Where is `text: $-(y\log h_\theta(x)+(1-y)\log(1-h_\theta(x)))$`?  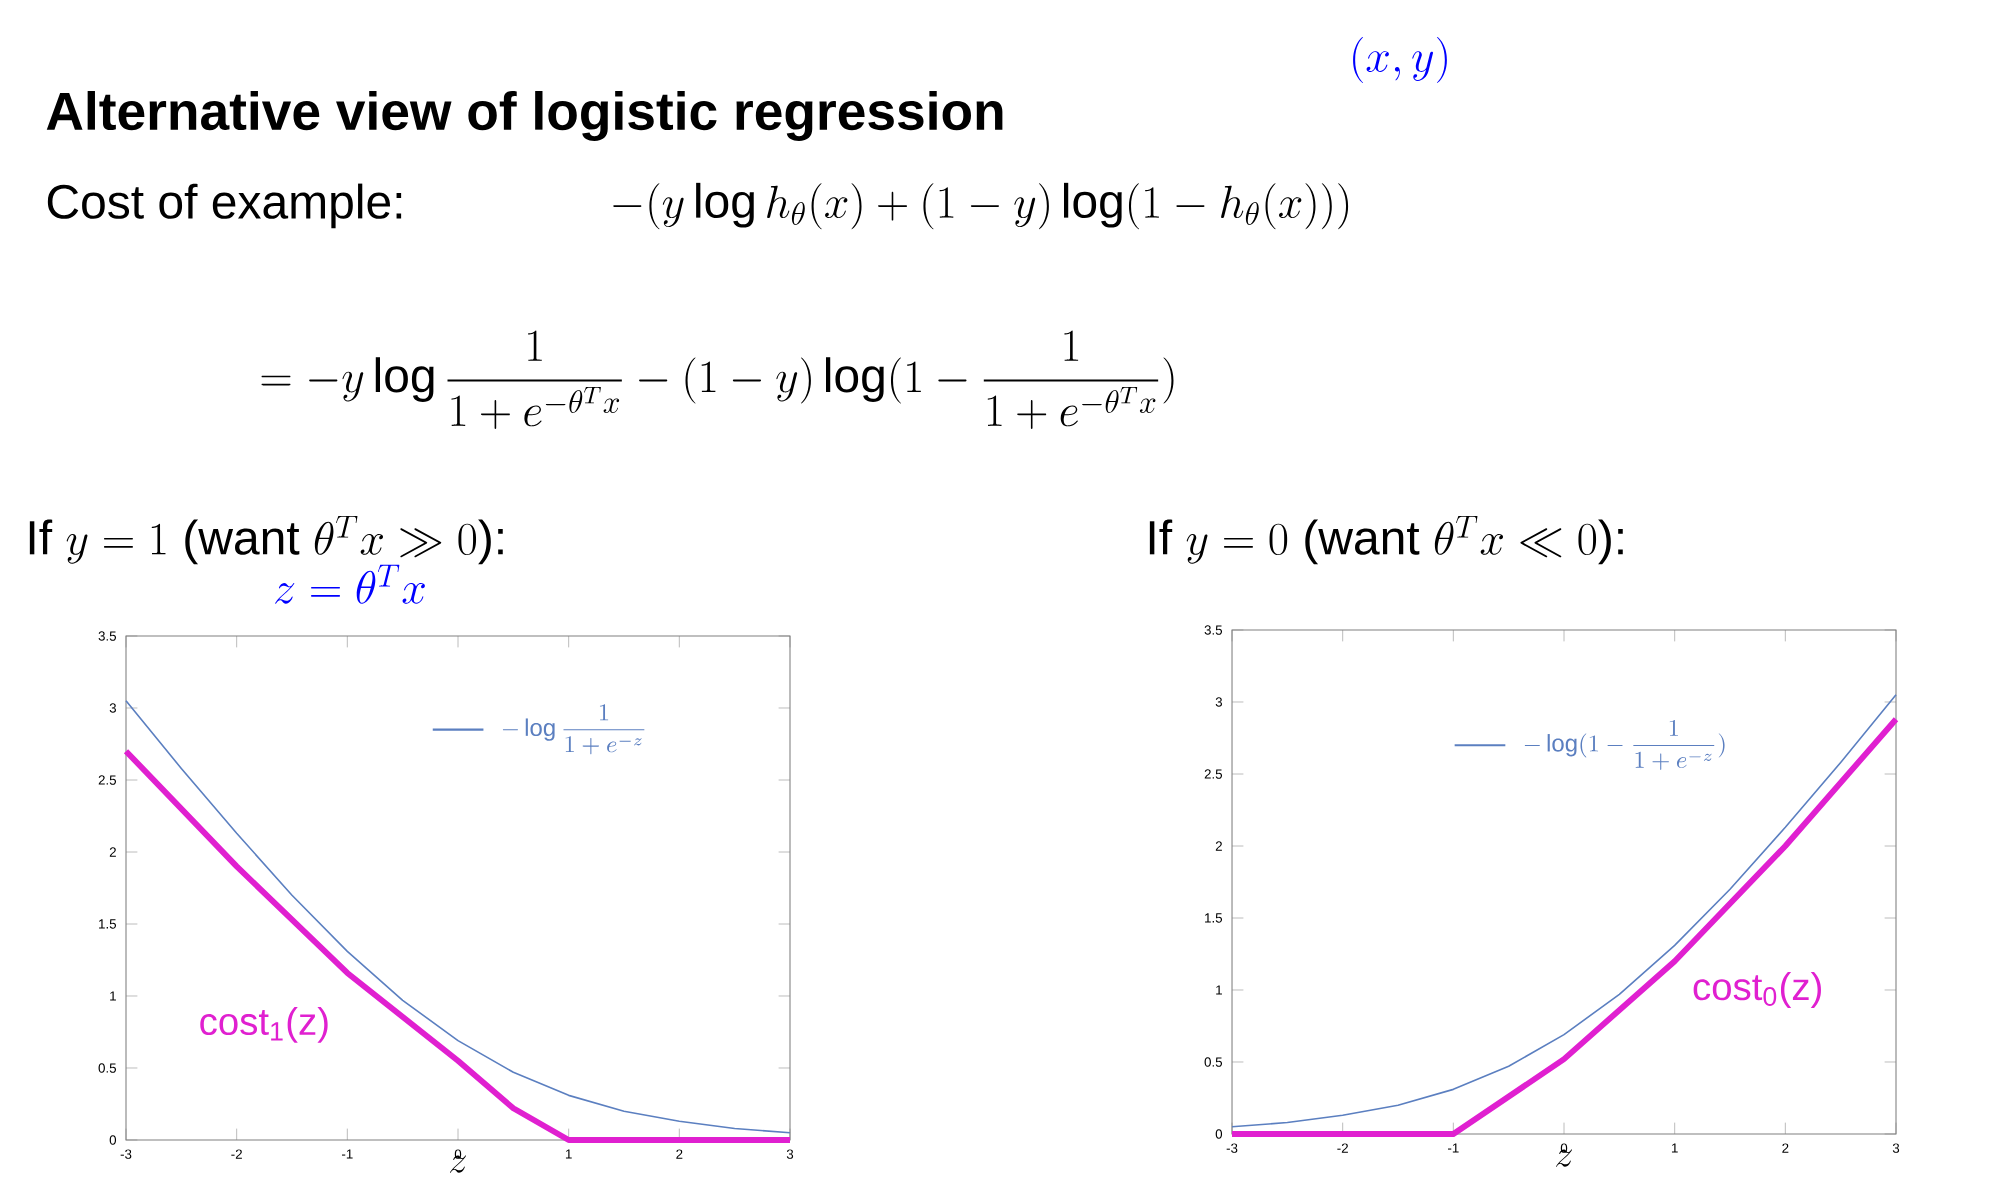 text: $-(y\log h_\theta(x)+(1-y)\log(1-h_\theta(x)))$ is located at coordinates (981, 206).